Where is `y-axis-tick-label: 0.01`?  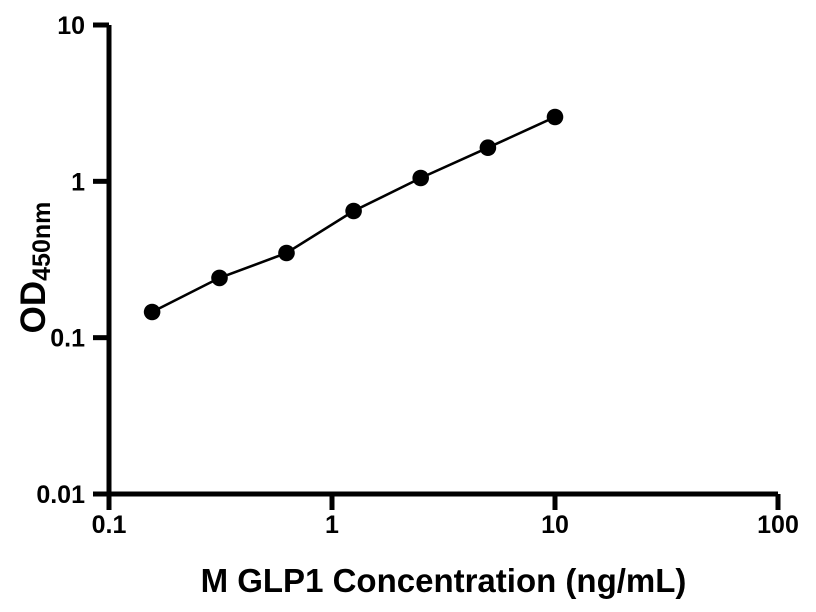
y-axis-tick-label: 0.01 is located at coordinates (60, 495).